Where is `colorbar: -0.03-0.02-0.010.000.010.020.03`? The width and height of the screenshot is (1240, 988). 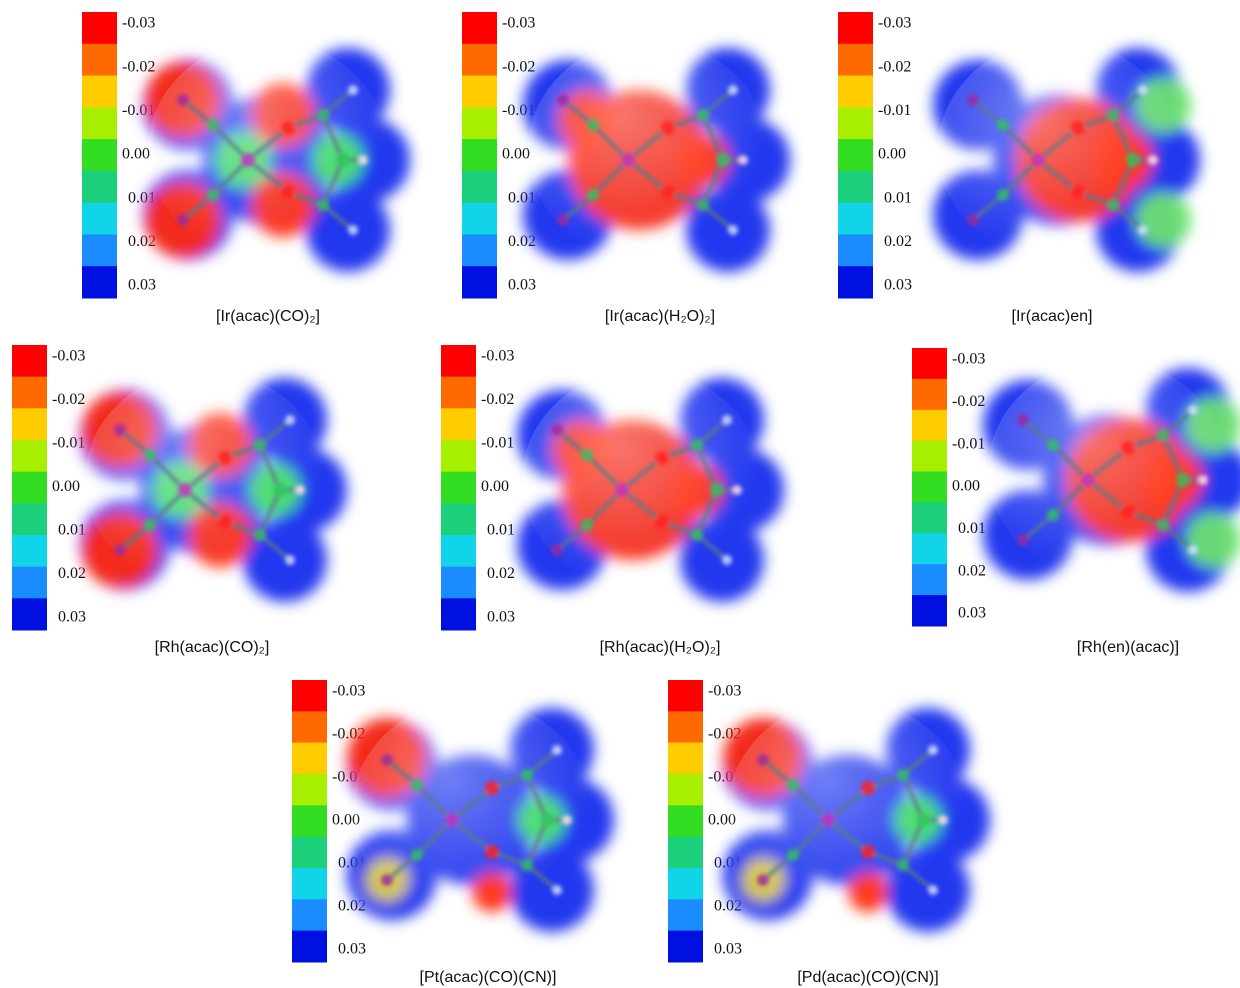 colorbar: -0.03-0.02-0.010.000.010.020.03 is located at coordinates (119, 155).